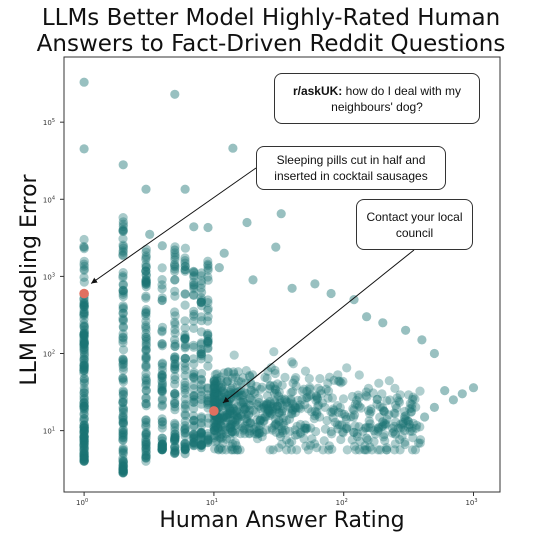 The width and height of the screenshot is (542, 538). I want to click on highlight-point, so click(84, 293).